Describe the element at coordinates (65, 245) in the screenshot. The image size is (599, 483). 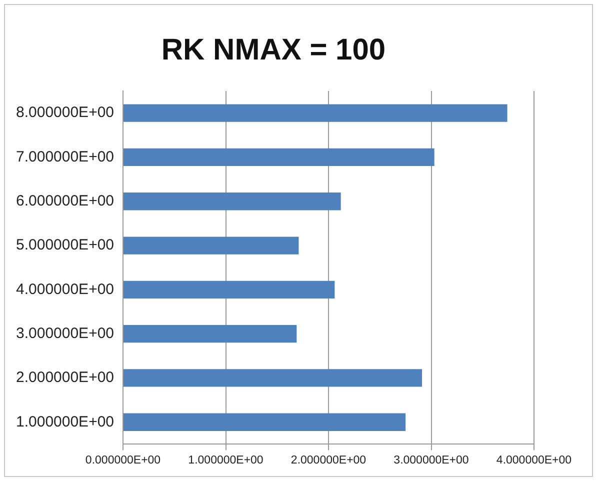
I see `y-tick-label: 5.000000E+00` at that location.